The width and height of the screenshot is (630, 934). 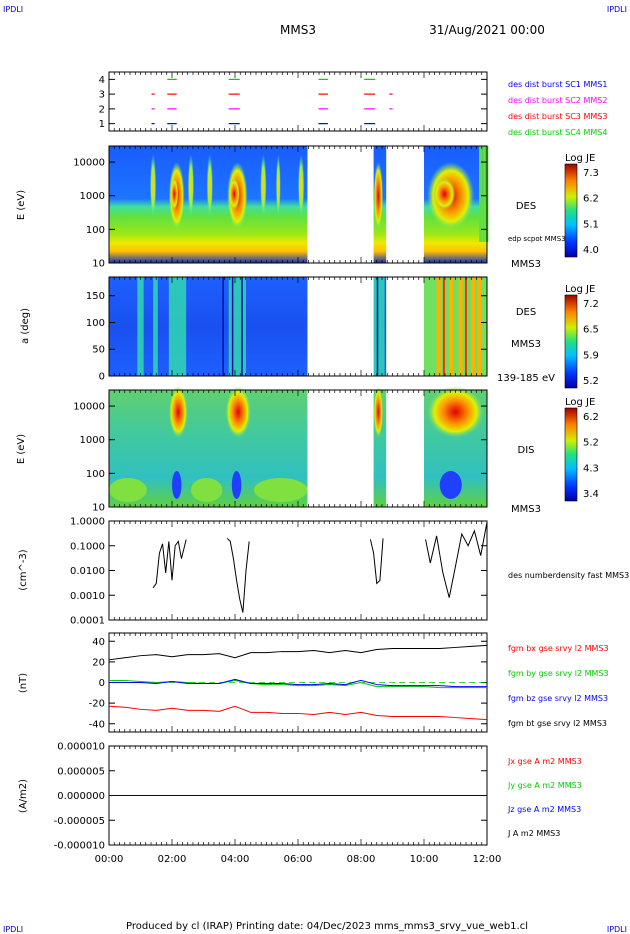 I want to click on time-tick-label: 00:00, so click(x=109, y=859).